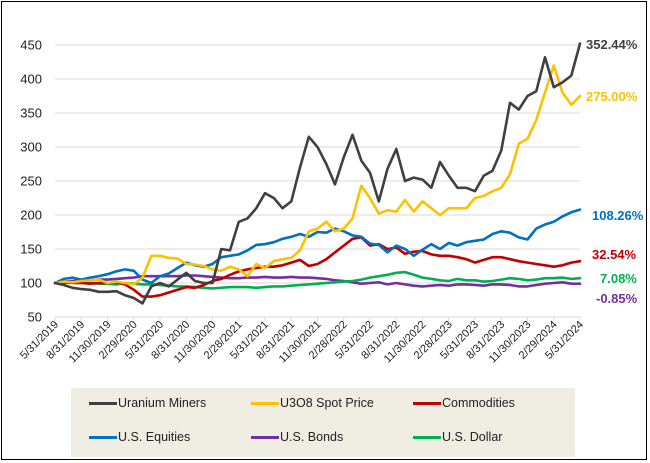 Image resolution: width=650 pixels, height=463 pixels. I want to click on series-line-u-s-equities, so click(317, 246).